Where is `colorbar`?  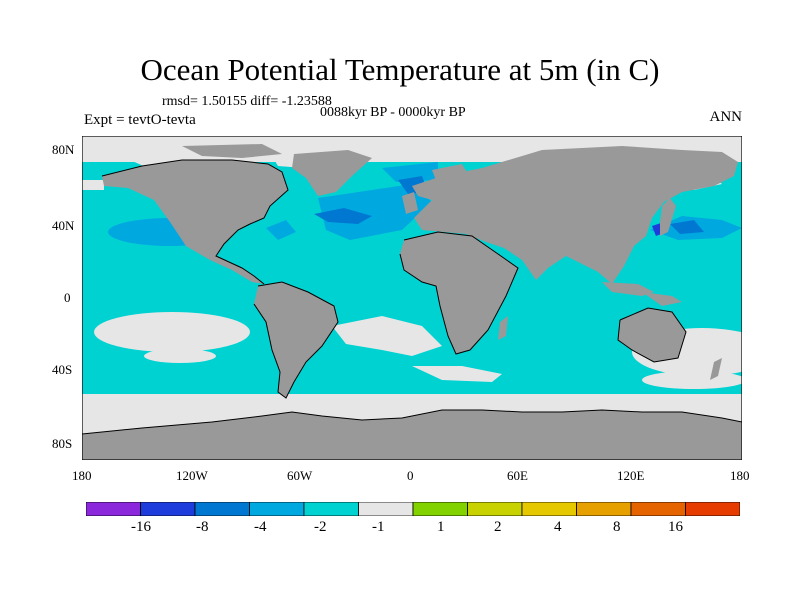
colorbar is located at coordinates (413, 509).